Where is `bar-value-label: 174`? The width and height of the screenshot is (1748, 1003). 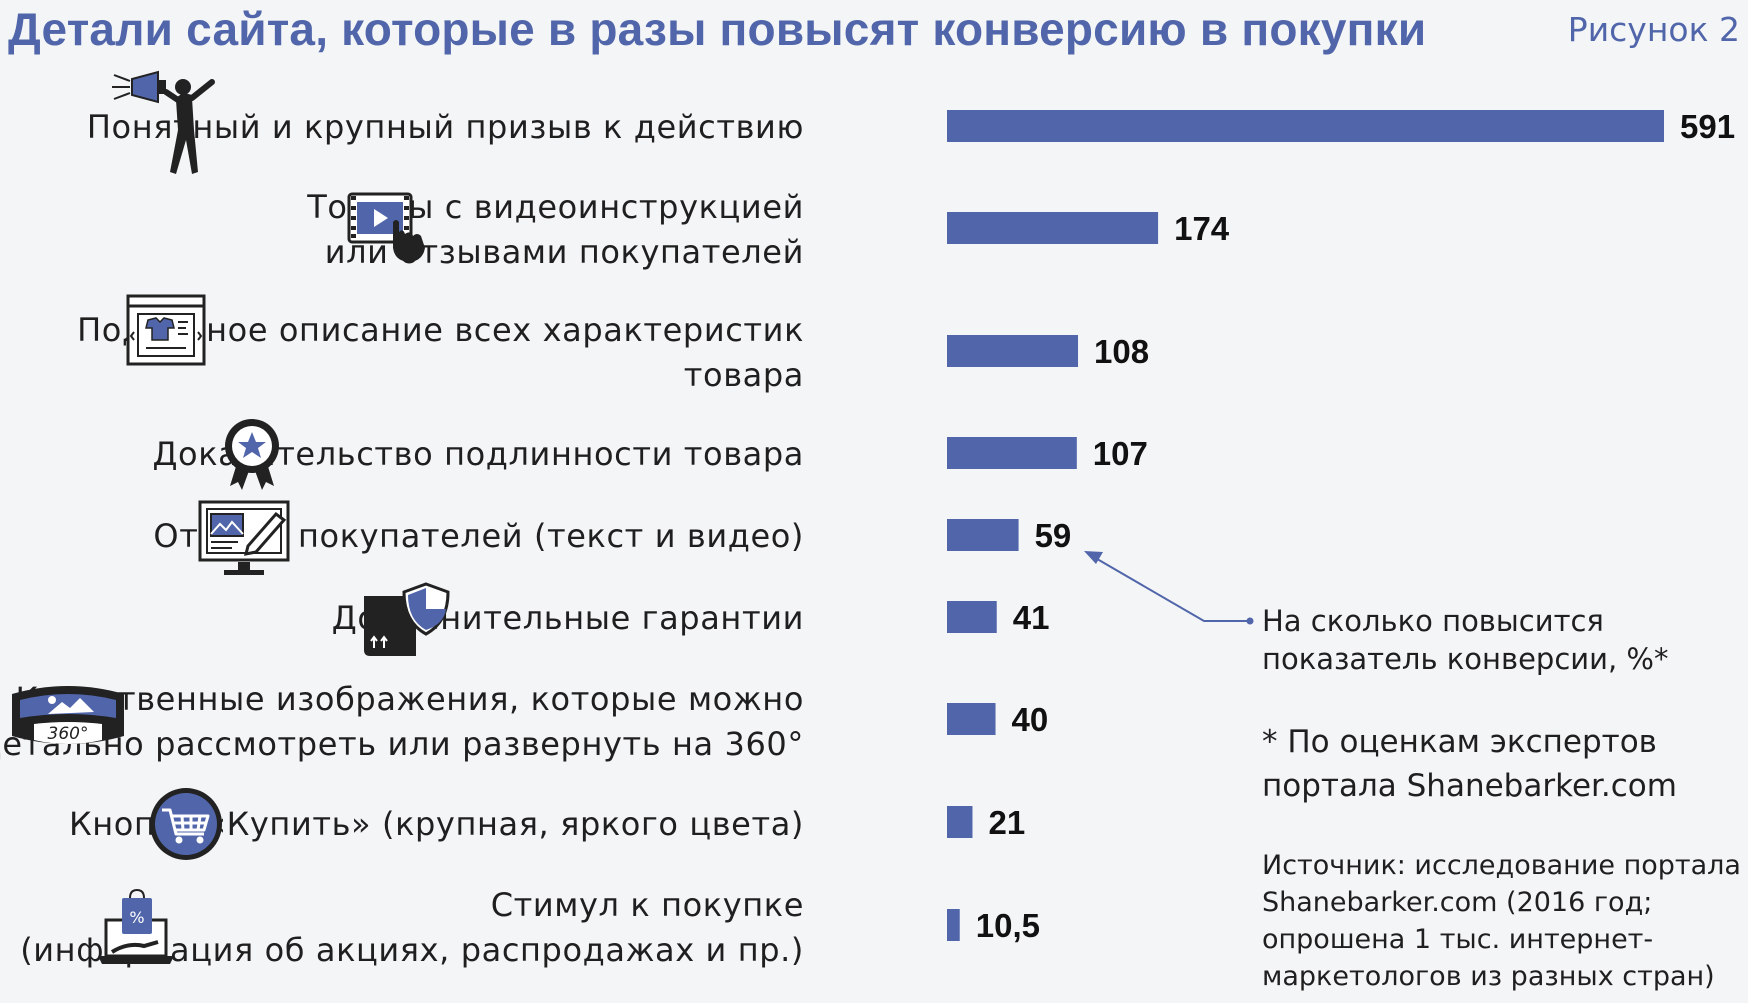 bar-value-label: 174 is located at coordinates (1202, 228).